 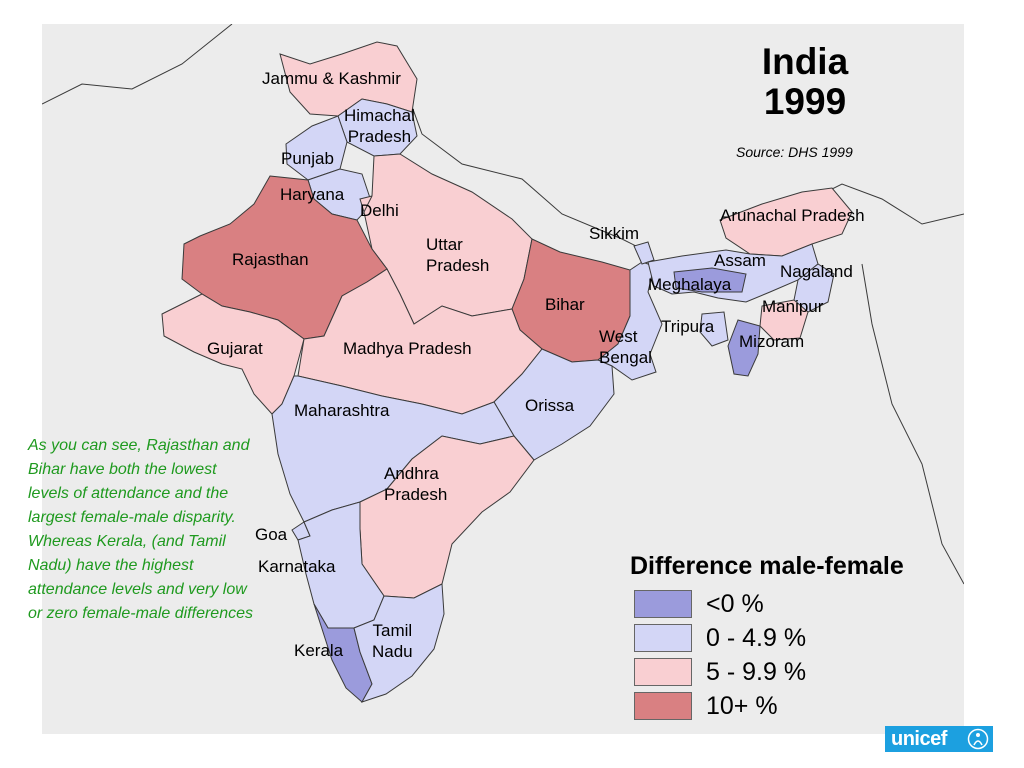 What do you see at coordinates (735, 603) in the screenshot?
I see `legend-label: <0 %` at bounding box center [735, 603].